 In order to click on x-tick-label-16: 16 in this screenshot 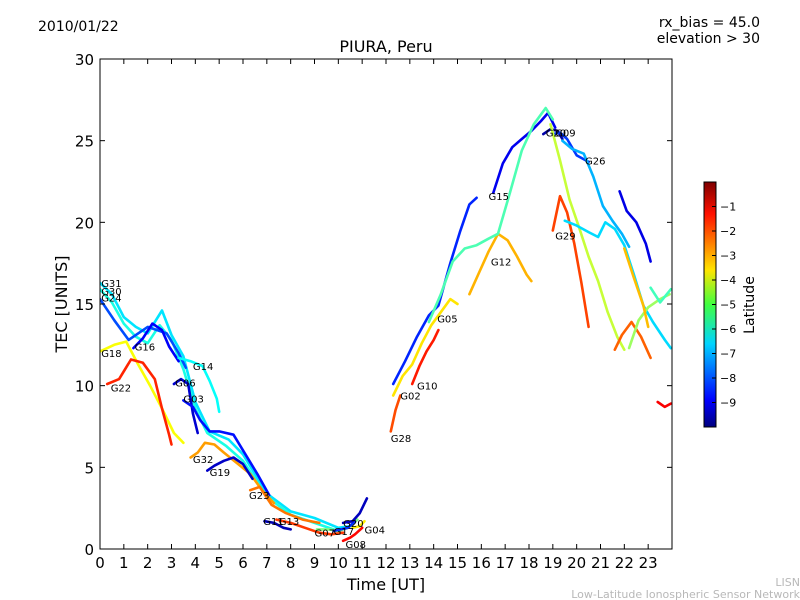, I will do `click(481, 563)`.